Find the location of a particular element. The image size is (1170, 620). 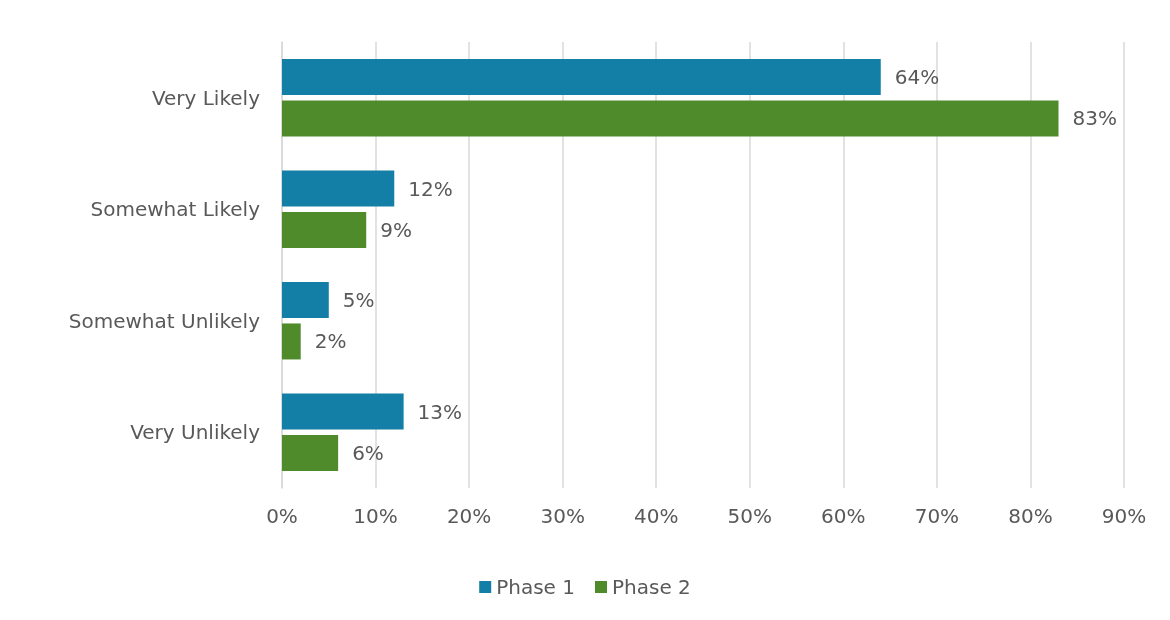

x-tick-label: 50% is located at coordinates (749, 516).